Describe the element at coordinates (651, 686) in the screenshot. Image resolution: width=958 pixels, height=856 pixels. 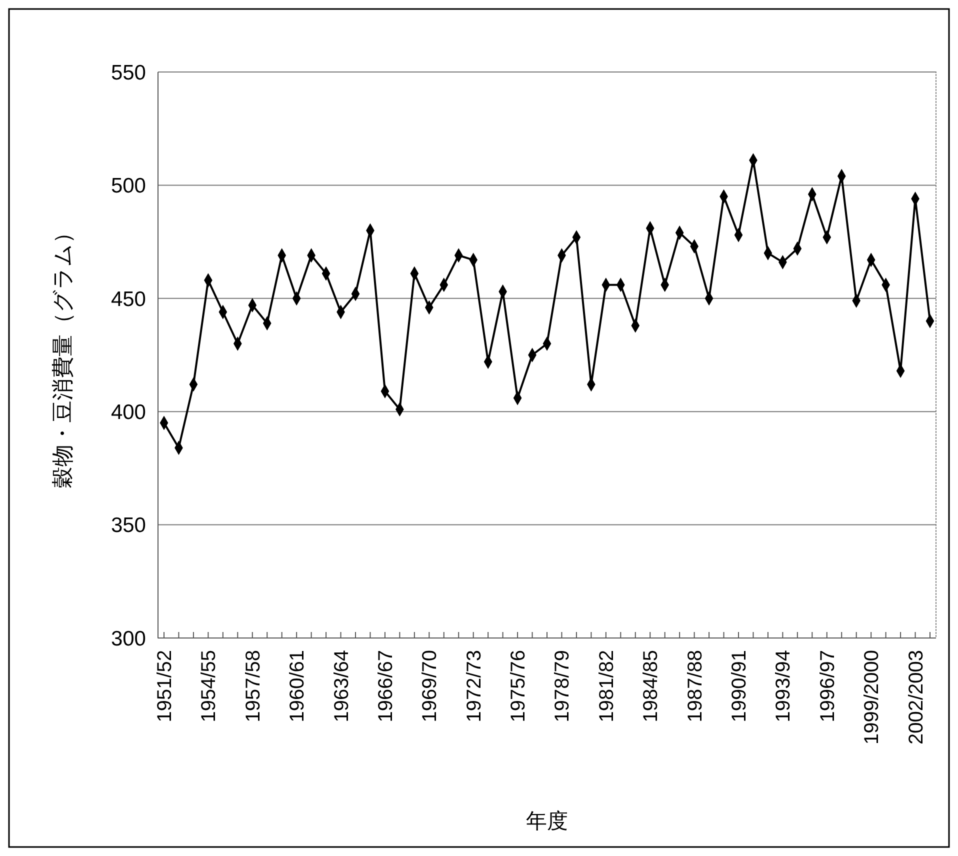
I see `x-tick-label: 1984/85` at that location.